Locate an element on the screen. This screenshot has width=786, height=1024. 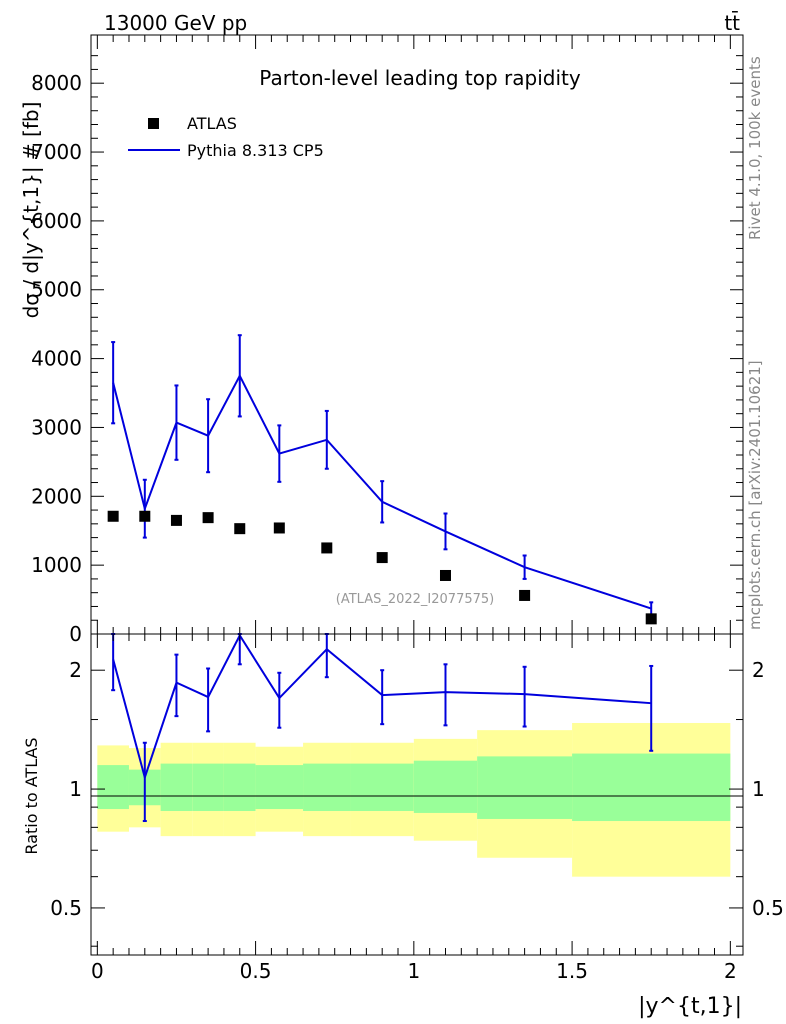
legend: ATLAS Pythia 8.313 CP5 is located at coordinates (226, 137).